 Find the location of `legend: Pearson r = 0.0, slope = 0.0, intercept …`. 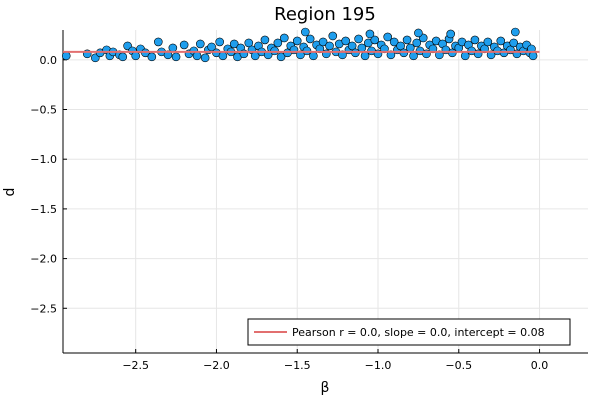

legend: Pearson r = 0.0, slope = 0.0, intercept … is located at coordinates (409, 332).